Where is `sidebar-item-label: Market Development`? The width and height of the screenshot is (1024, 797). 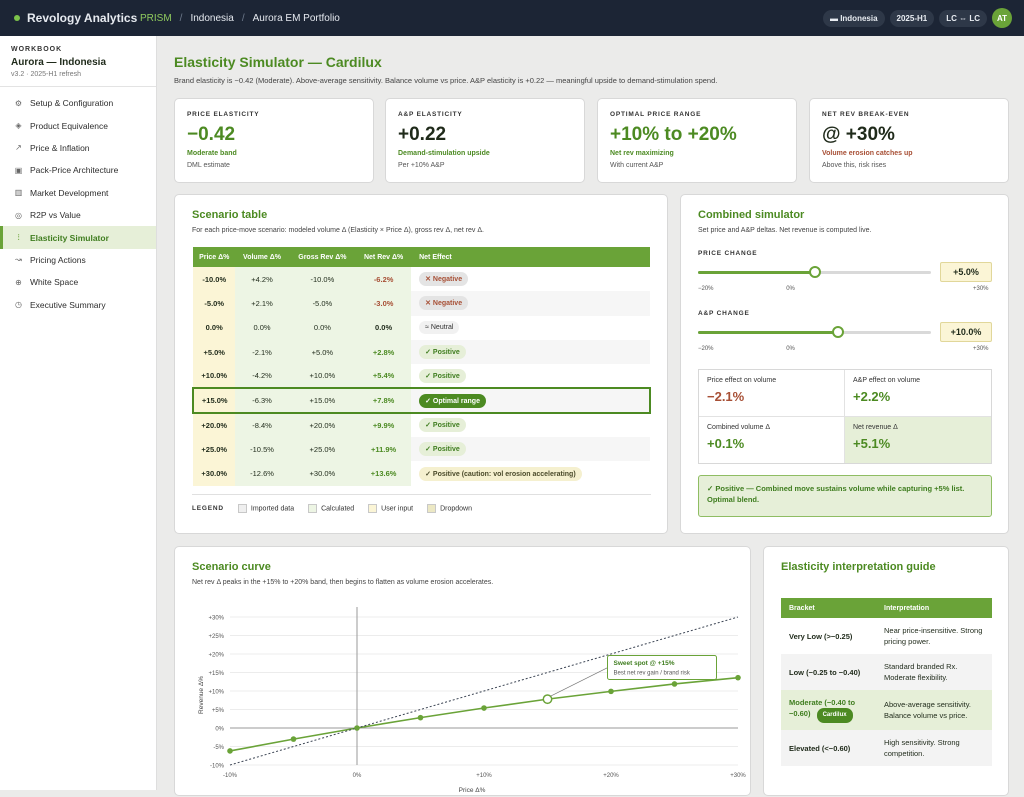 sidebar-item-label: Market Development is located at coordinates (69, 192).